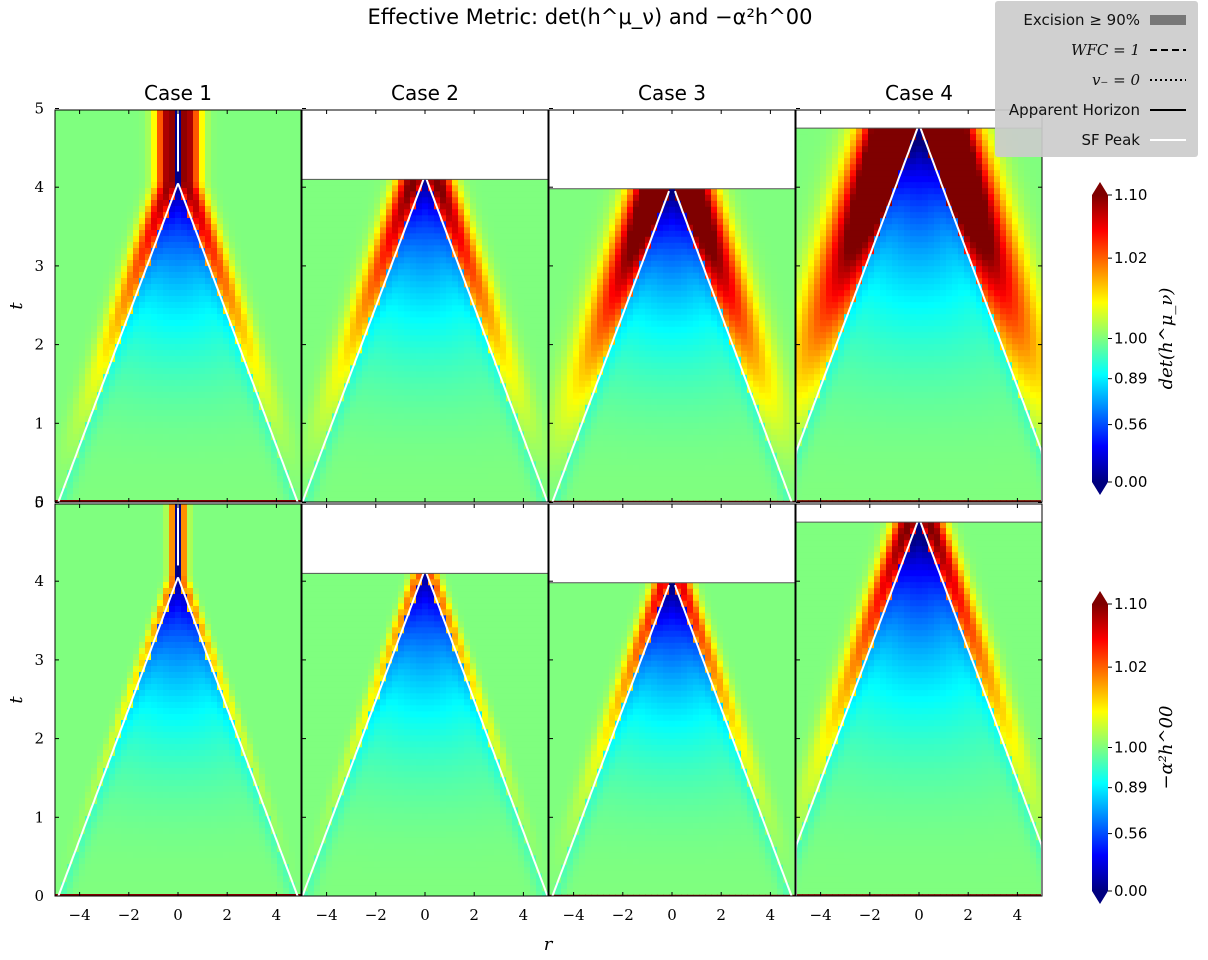  What do you see at coordinates (425, 93) in the screenshot?
I see `panel-title: Case 2` at bounding box center [425, 93].